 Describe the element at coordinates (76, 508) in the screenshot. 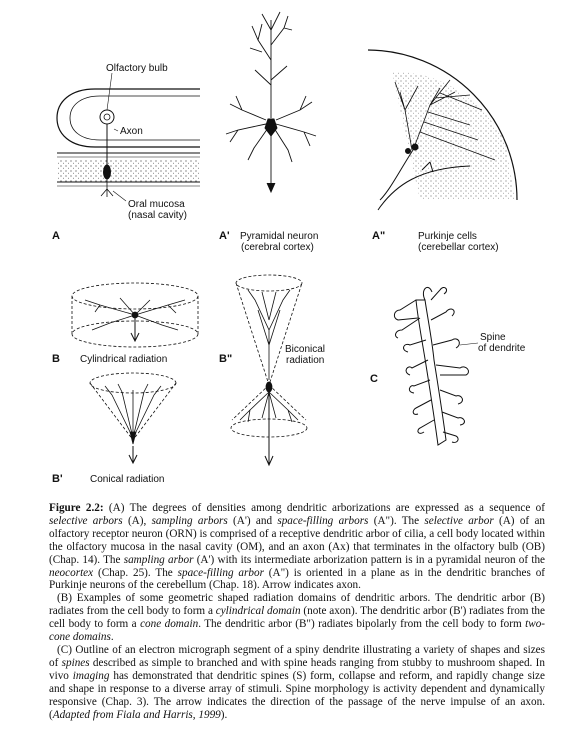

I see `caption-figure-label: Figure 2.2:` at that location.